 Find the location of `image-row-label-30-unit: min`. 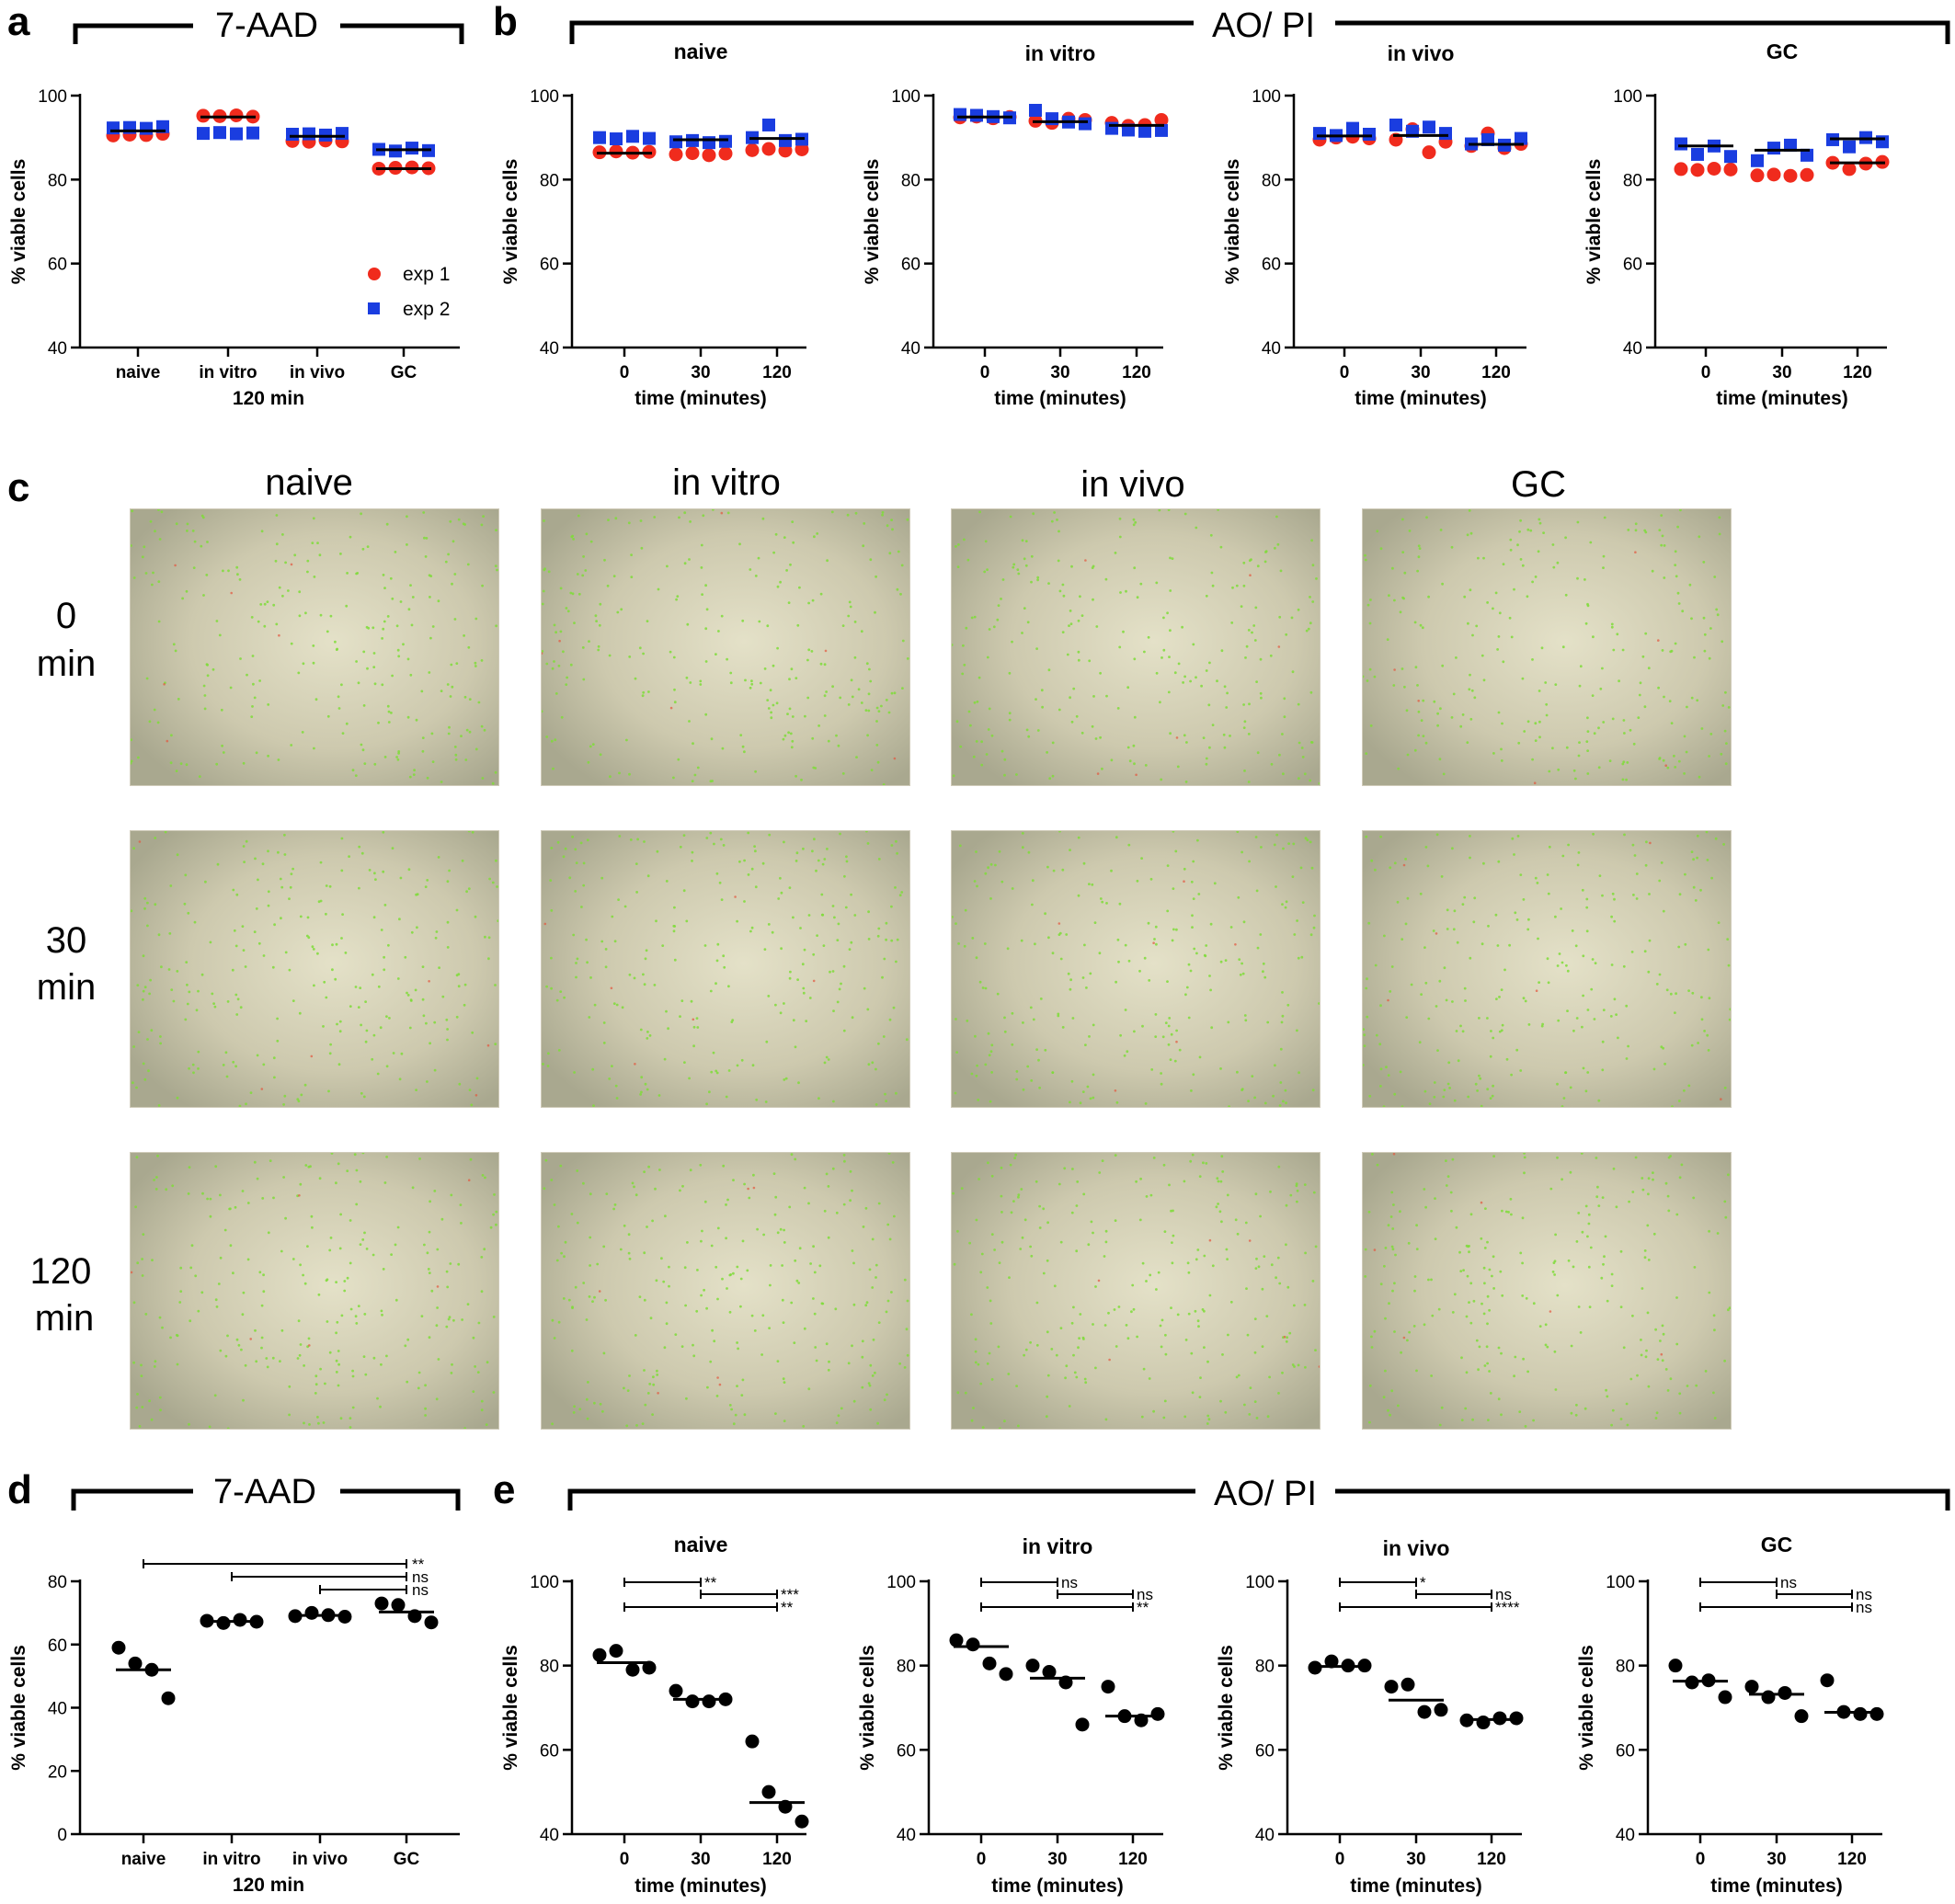

image-row-label-30-unit: min is located at coordinates (66, 987).